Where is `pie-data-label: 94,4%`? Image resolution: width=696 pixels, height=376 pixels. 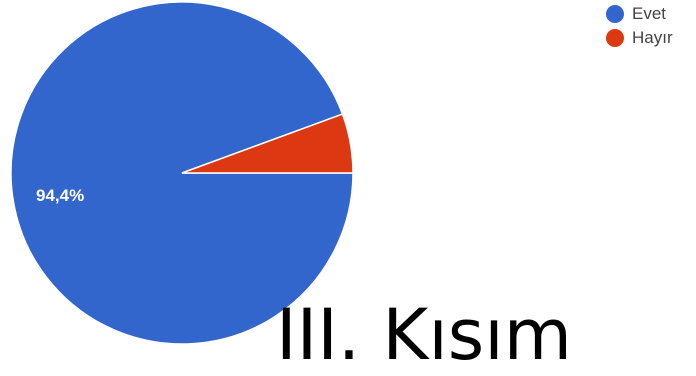
pie-data-label: 94,4% is located at coordinates (60, 195).